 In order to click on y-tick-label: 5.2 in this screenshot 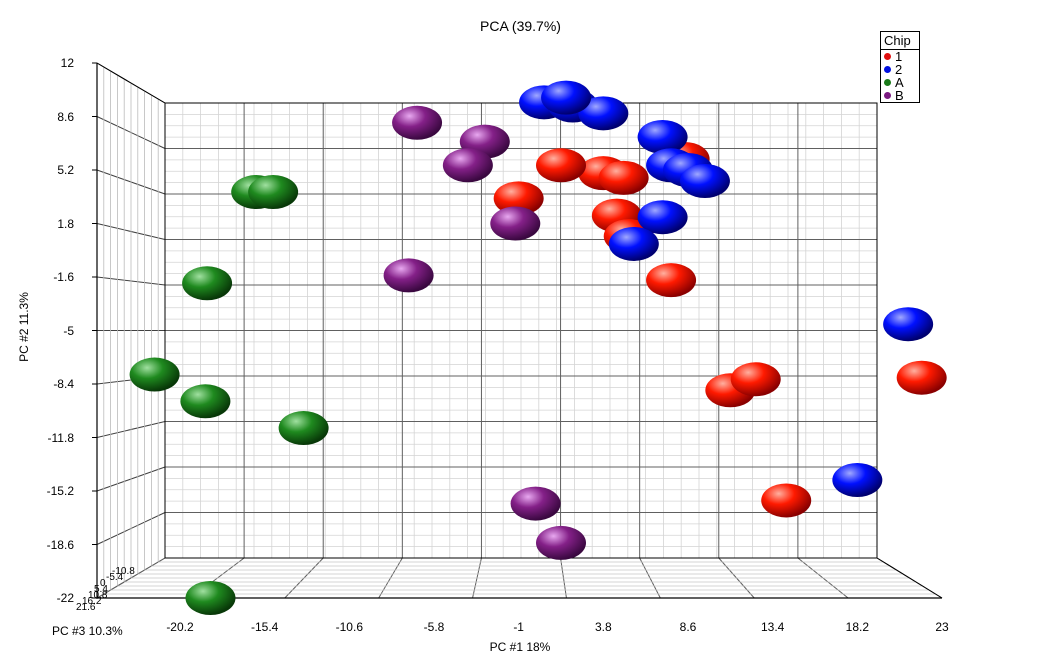, I will do `click(65, 170)`.